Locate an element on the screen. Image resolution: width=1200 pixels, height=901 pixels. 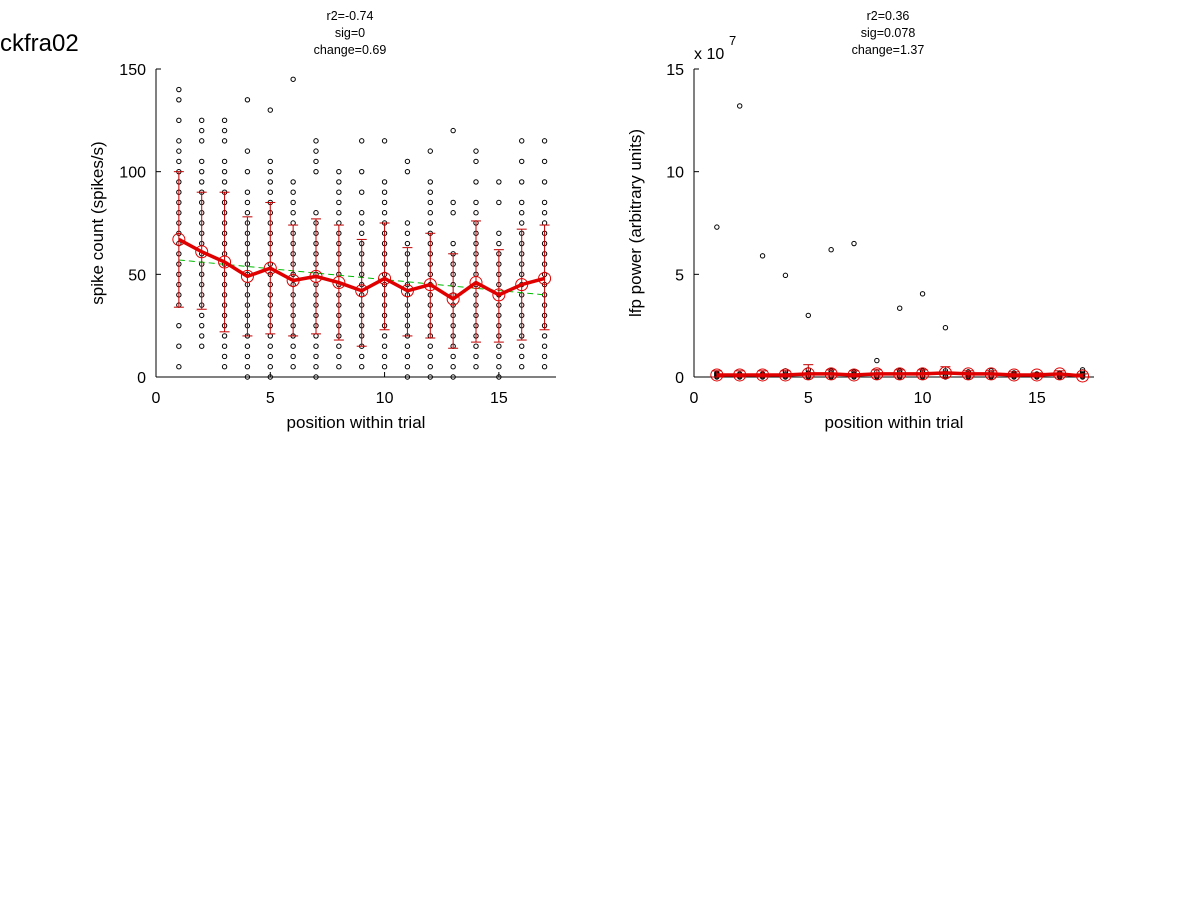
y-tick-label: 0 is located at coordinates (141, 378).